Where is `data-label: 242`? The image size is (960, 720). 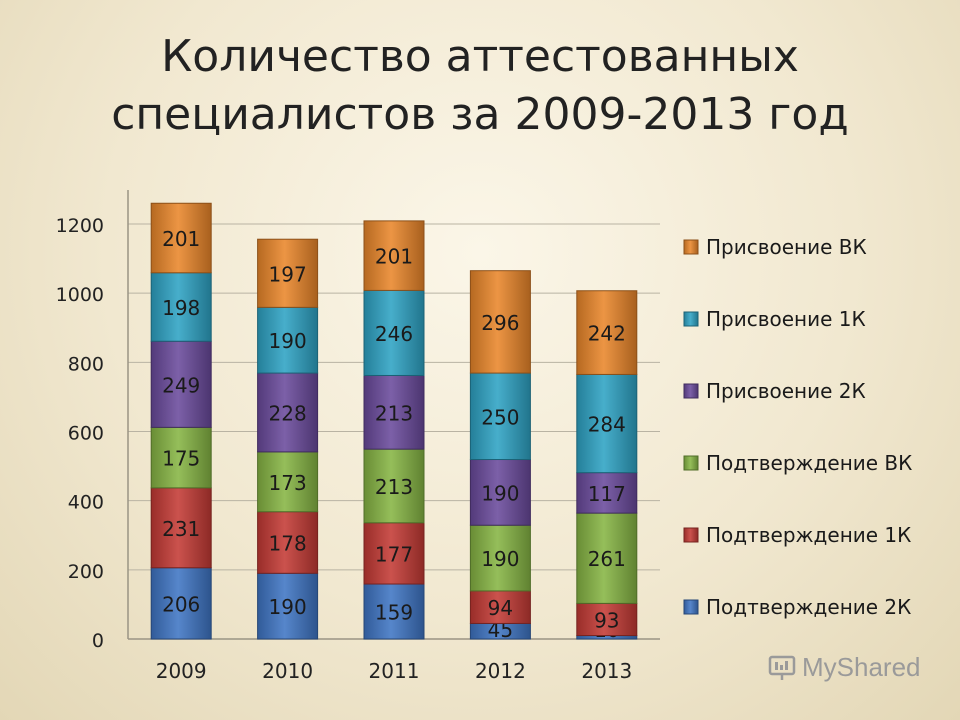 data-label: 242 is located at coordinates (607, 334).